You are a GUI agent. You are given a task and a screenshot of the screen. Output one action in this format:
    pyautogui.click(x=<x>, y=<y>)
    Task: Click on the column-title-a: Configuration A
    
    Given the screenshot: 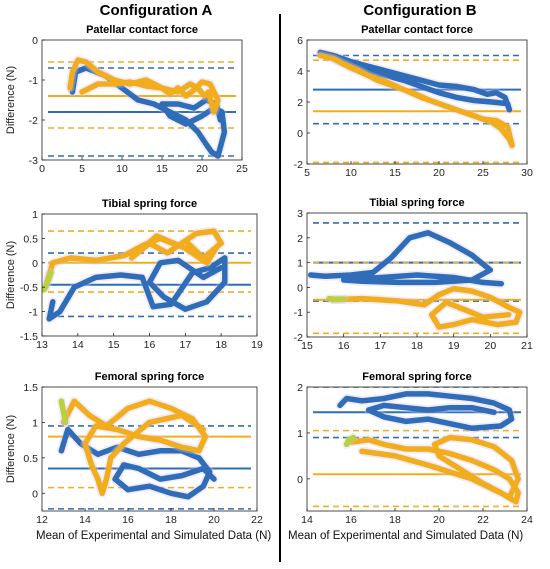 What is the action you would take?
    pyautogui.click(x=156, y=10)
    